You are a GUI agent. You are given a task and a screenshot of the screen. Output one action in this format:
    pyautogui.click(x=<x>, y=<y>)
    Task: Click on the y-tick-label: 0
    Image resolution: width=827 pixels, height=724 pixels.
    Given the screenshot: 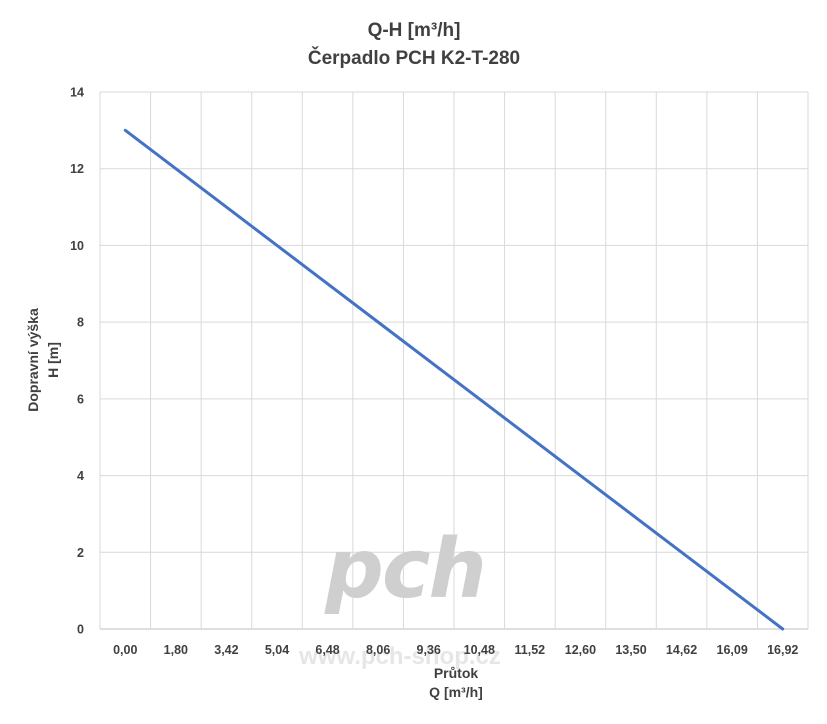 What is the action you would take?
    pyautogui.click(x=80, y=630)
    